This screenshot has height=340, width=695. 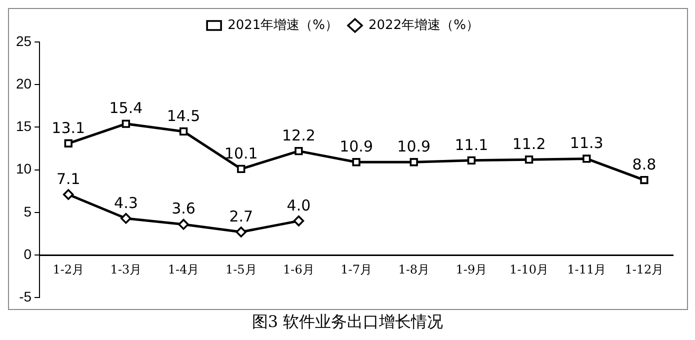 What do you see at coordinates (414, 269) in the screenshot?
I see `x-tick-label: 1-8月` at bounding box center [414, 269].